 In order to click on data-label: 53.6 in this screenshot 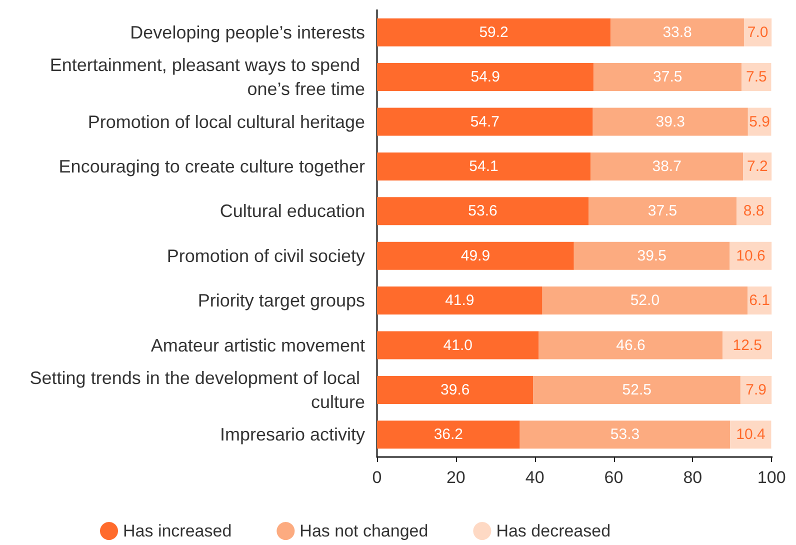, I will do `click(483, 211)`.